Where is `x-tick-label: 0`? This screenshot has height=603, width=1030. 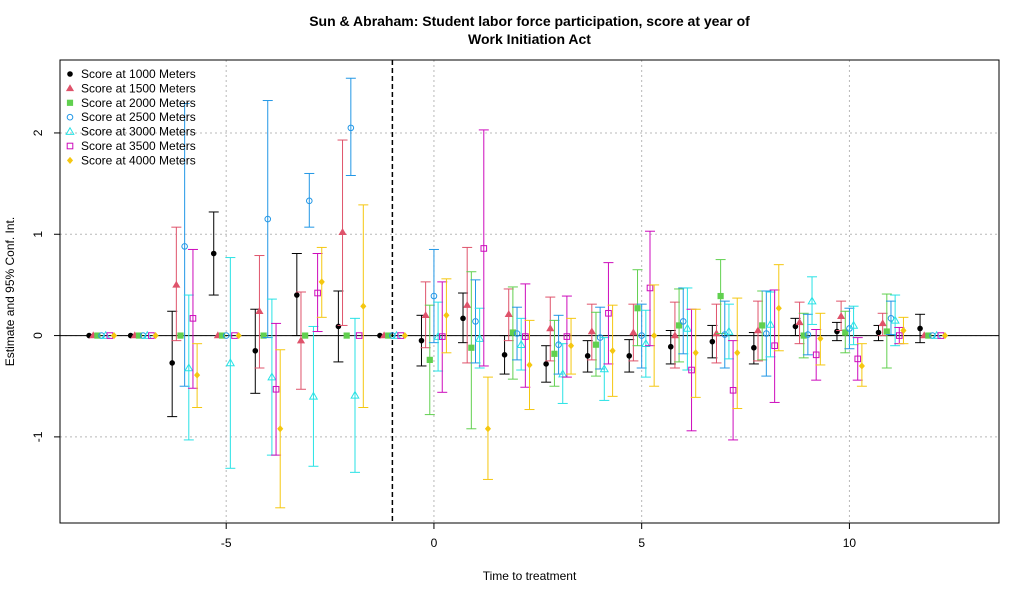
x-tick-label: 0 is located at coordinates (434, 543).